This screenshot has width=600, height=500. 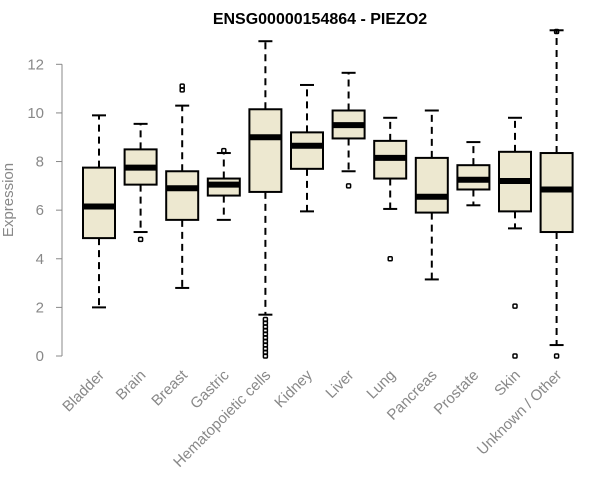 I want to click on x-tick-label: Prostate, so click(x=457, y=393).